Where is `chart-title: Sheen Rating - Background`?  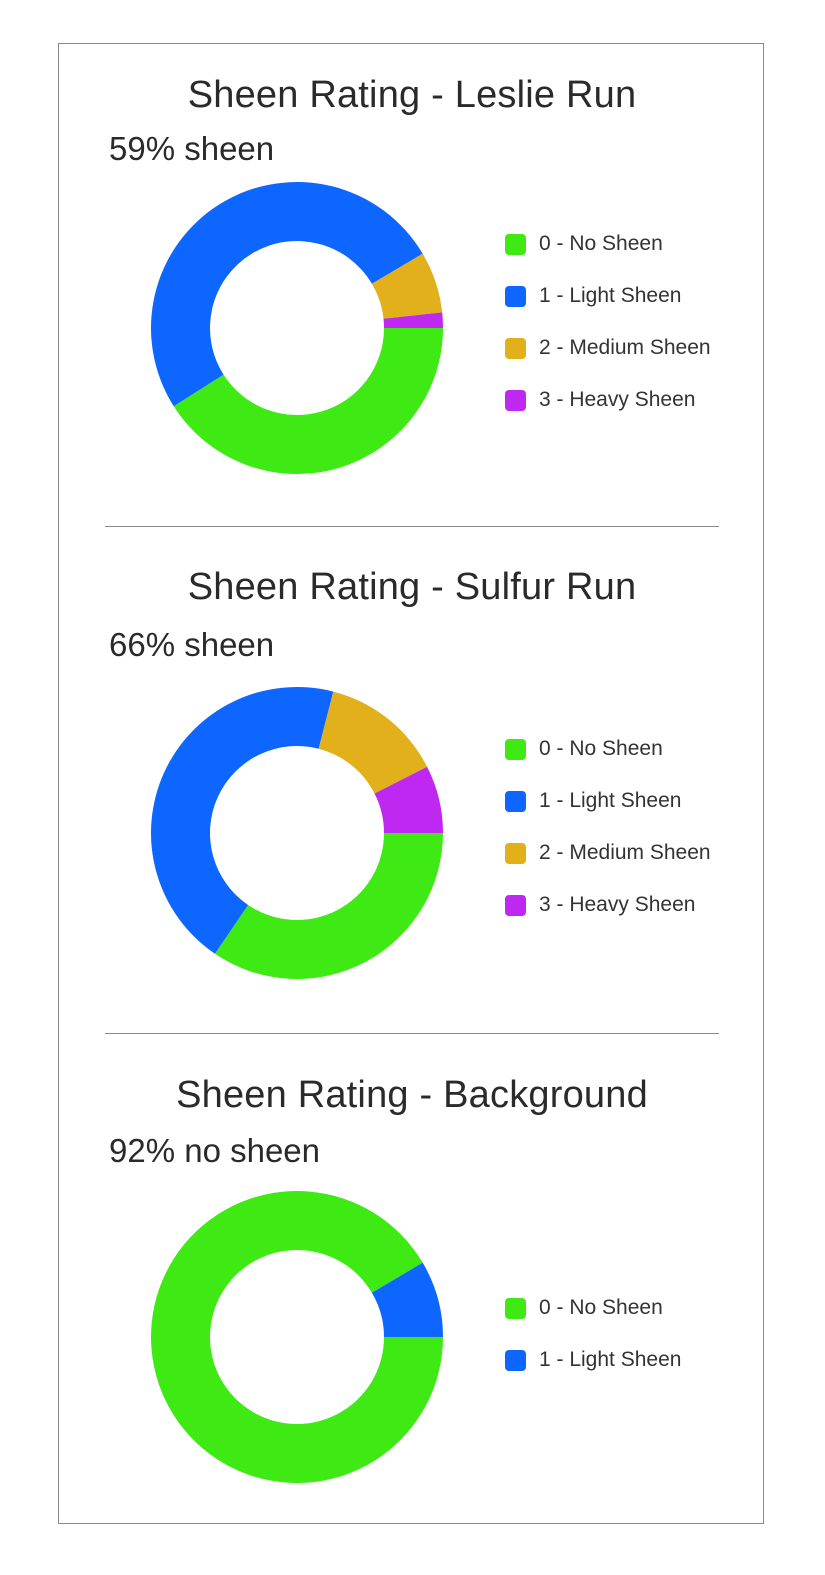
chart-title: Sheen Rating - Background is located at coordinates (412, 1095).